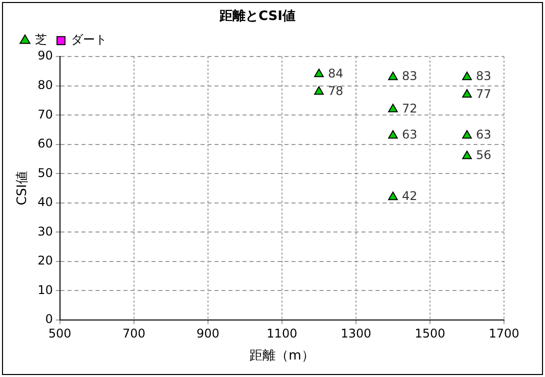 The width and height of the screenshot is (545, 377). Describe the element at coordinates (22, 188) in the screenshot. I see `y-axis-title: CSI値` at that location.